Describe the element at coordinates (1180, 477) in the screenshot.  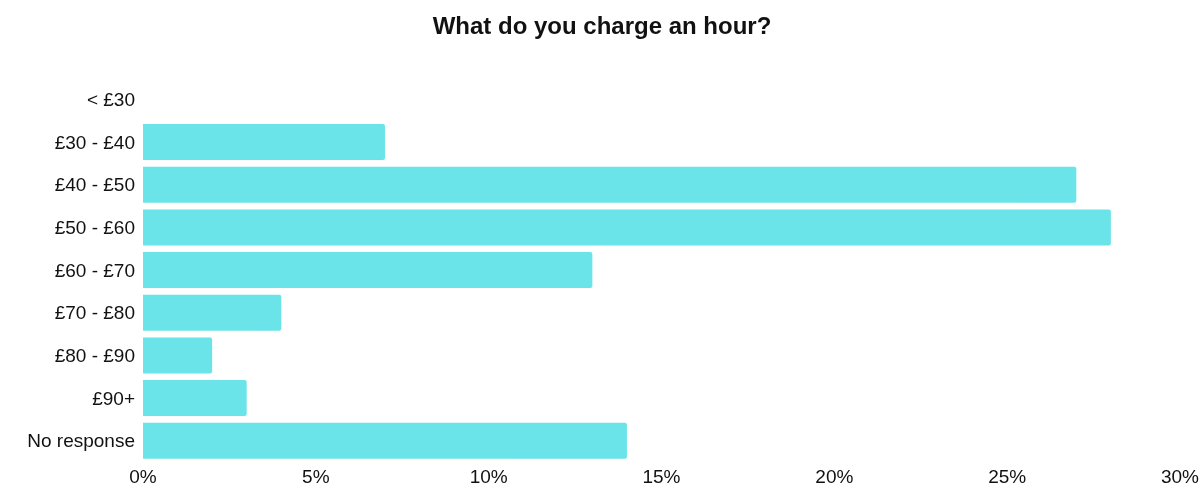
I see `x-tick-label: 30%` at that location.